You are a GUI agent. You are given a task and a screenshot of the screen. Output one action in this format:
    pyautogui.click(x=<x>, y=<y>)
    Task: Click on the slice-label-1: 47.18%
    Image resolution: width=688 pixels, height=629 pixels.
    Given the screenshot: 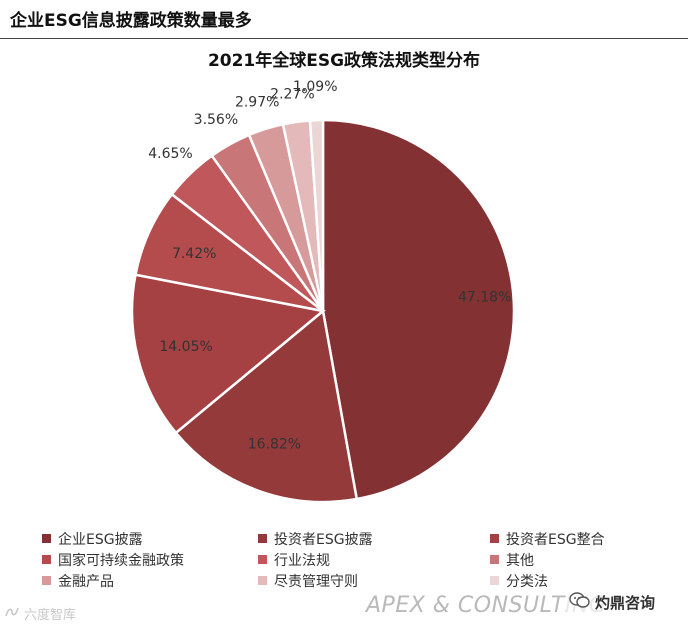 What is the action you would take?
    pyautogui.click(x=484, y=298)
    